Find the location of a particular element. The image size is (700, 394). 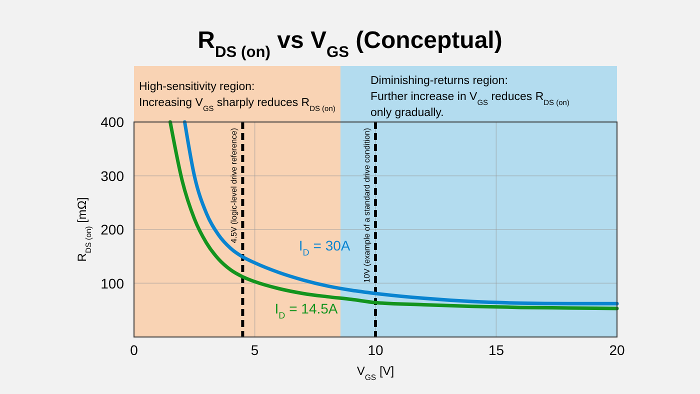

band-label: High-sensitivity region: Increasing V$_{GS}$ sharply reduces R$_{DS (on)}$ is located at coordinates (237, 96).